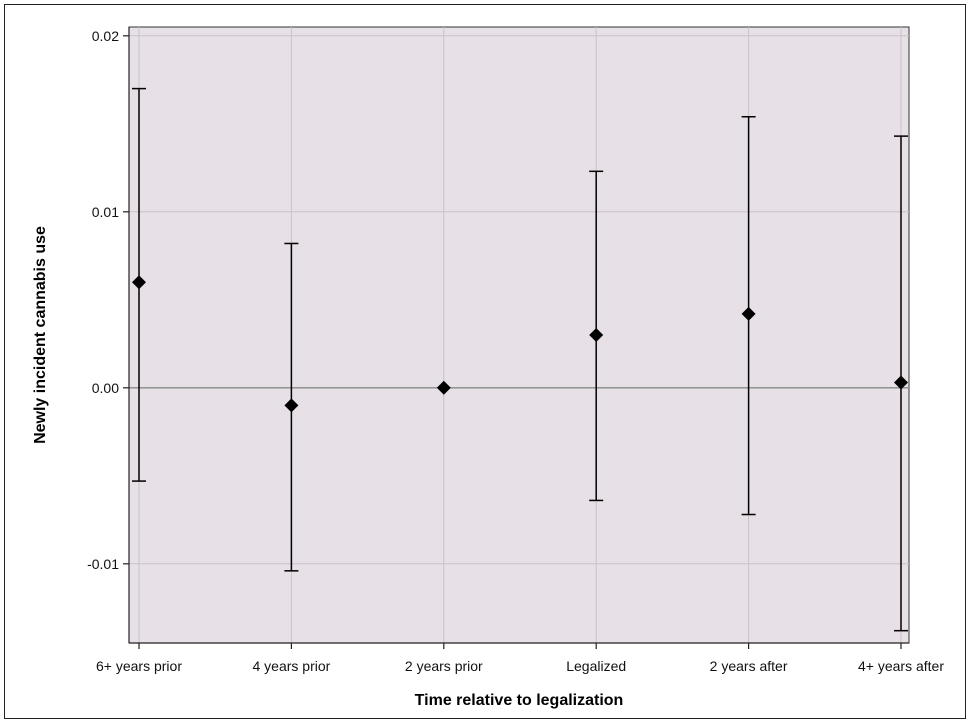 This screenshot has width=970, height=723. Describe the element at coordinates (749, 666) in the screenshot. I see `x-tick-label: 2 years after` at that location.